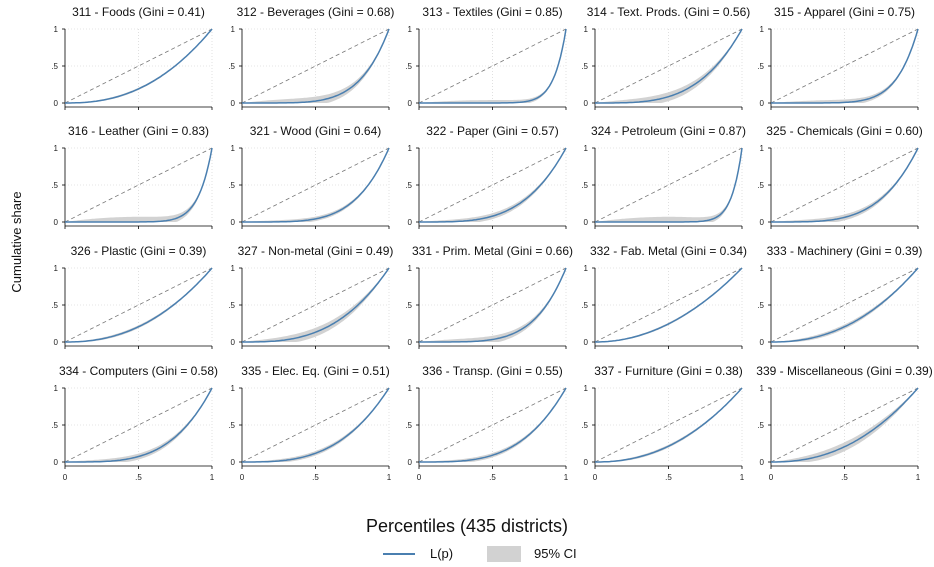 The image size is (934, 567). Describe the element at coordinates (844, 12) in the screenshot. I see `panel-title: 315 - Apparel (Gini = 0.75)` at that location.